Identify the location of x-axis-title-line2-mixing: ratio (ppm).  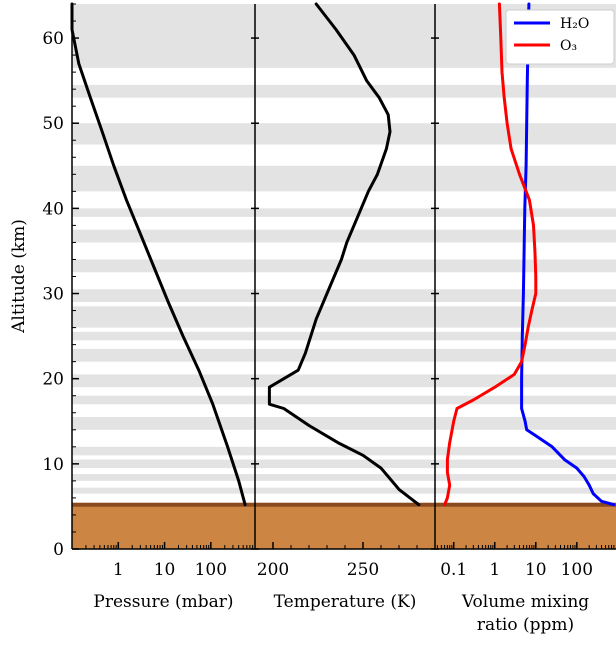
(525, 625).